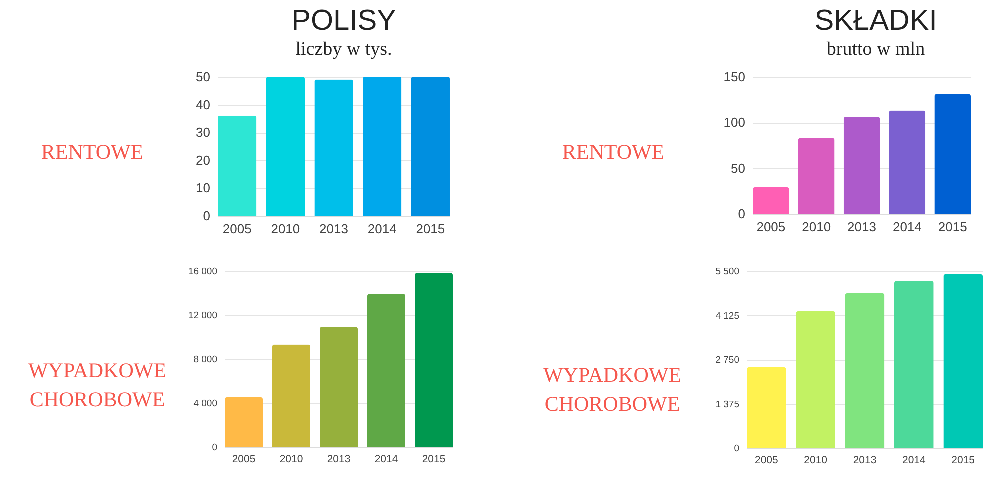 The height and width of the screenshot is (478, 1000). Describe the element at coordinates (728, 404) in the screenshot. I see `y-tick-label: 1 375` at that location.